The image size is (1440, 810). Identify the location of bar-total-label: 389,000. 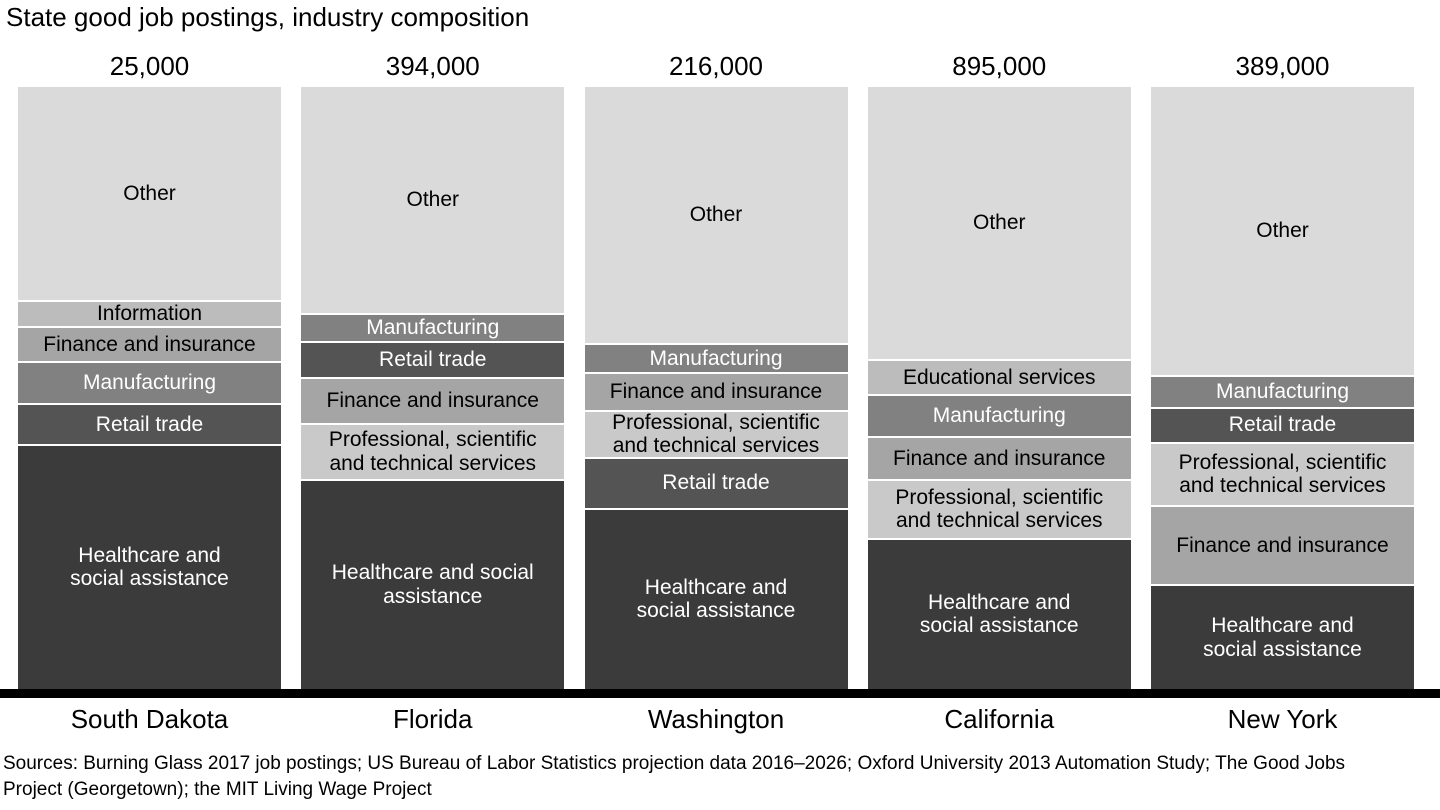
(1282, 65).